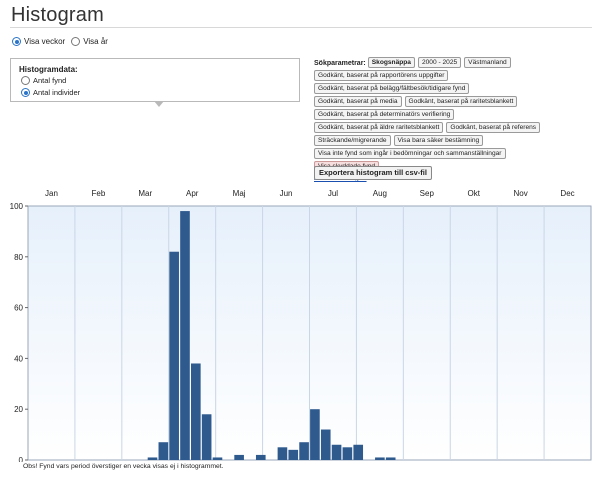  Describe the element at coordinates (145, 193) in the screenshot. I see `month-label: Mar` at that location.